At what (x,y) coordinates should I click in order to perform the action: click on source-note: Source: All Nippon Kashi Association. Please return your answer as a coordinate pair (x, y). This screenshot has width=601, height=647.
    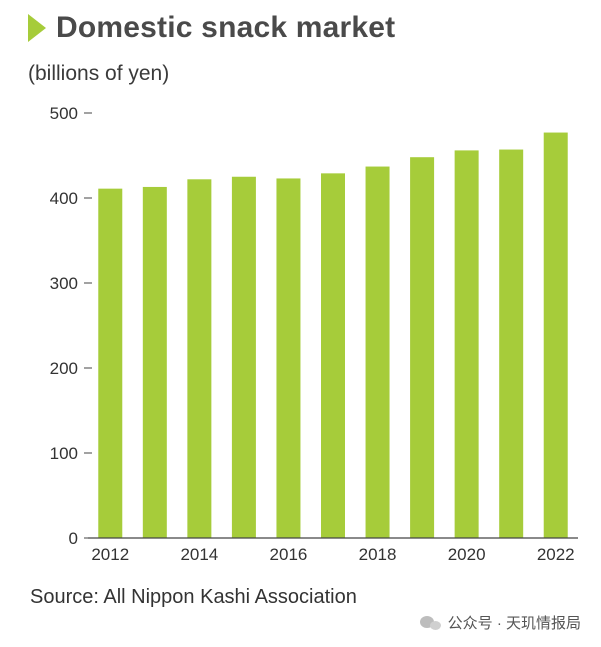
    Looking at the image, I should click on (193, 597).